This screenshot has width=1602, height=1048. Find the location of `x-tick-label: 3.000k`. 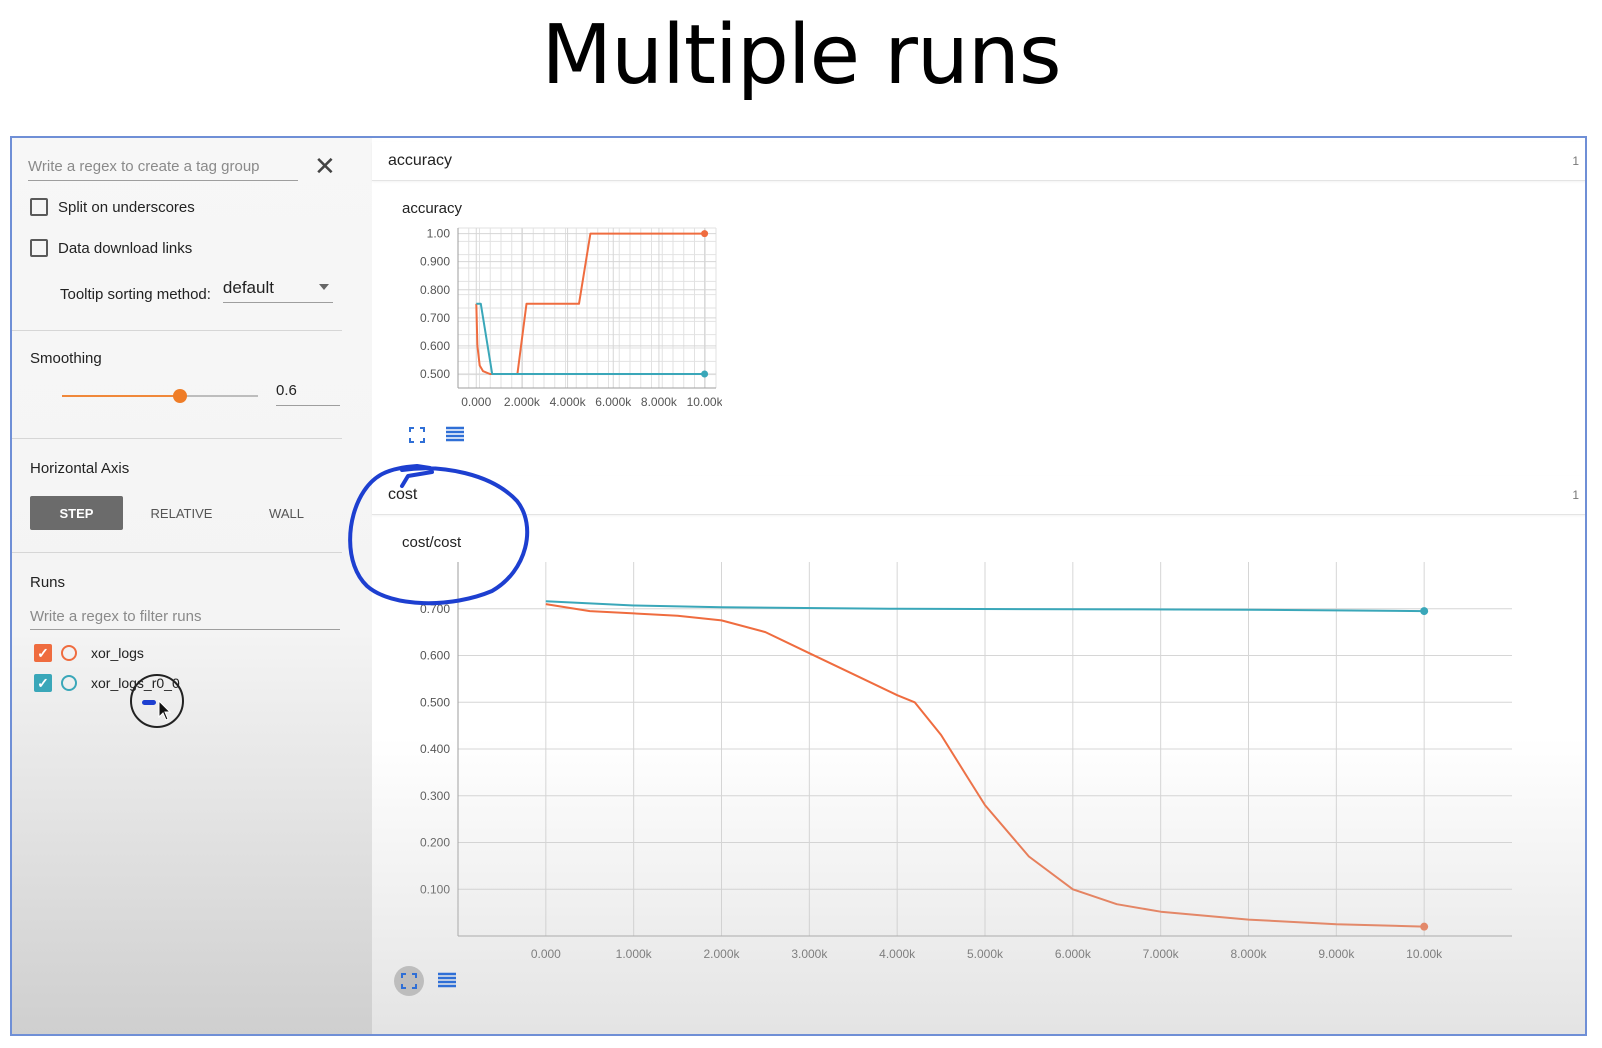

x-tick-label: 3.000k is located at coordinates (809, 954).